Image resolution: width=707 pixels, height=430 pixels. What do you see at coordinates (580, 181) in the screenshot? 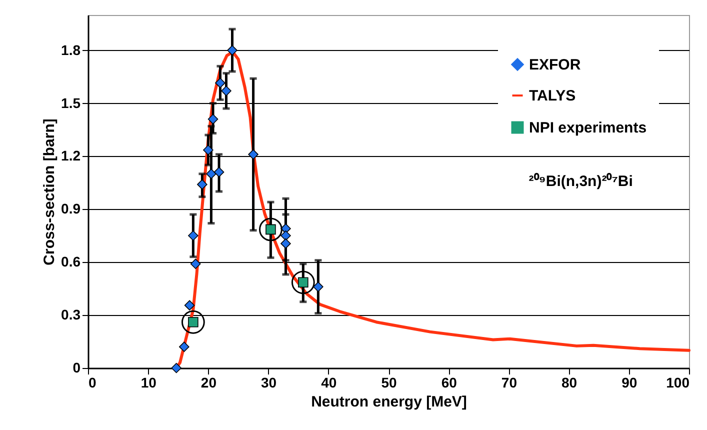
I see `annotation: ²⁰⁹Bi(n,3n)²⁰⁷Bi` at bounding box center [580, 181].